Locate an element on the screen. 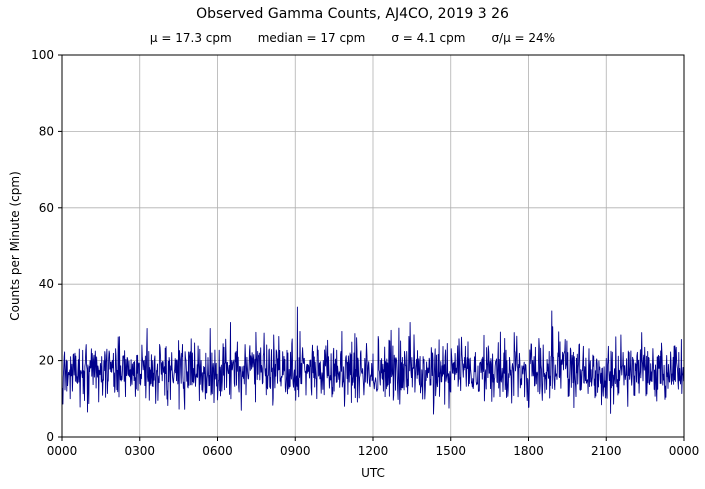 The width and height of the screenshot is (705, 489). x-tick-label: 0900 is located at coordinates (295, 451).